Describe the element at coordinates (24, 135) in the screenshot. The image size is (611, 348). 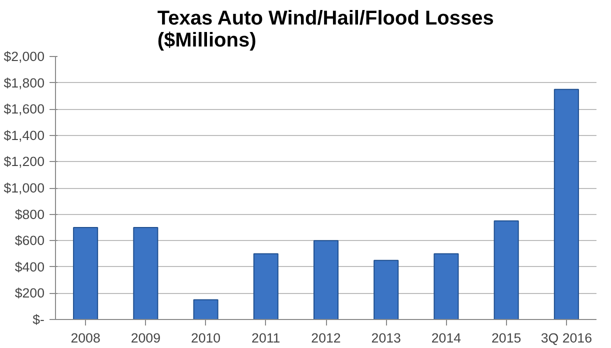
I see `y-tick-label: $1,400` at that location.